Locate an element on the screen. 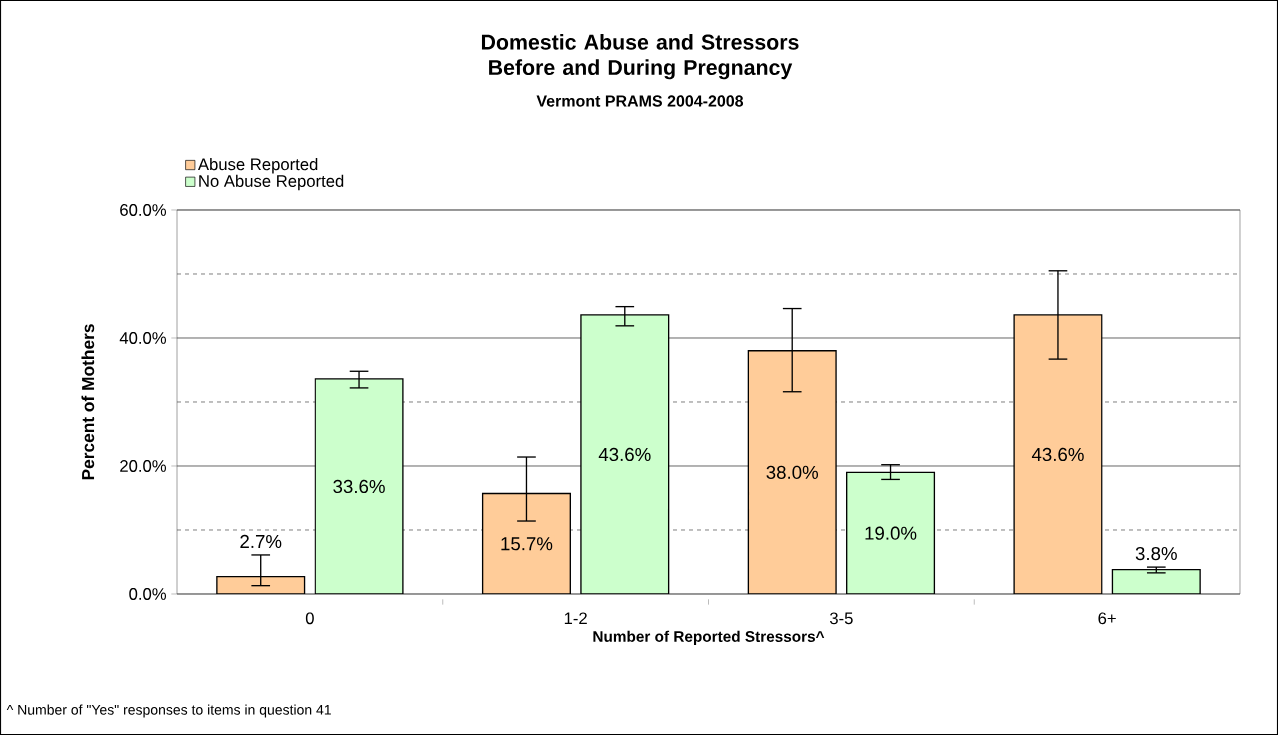  data-label: 15.7% is located at coordinates (527, 544).